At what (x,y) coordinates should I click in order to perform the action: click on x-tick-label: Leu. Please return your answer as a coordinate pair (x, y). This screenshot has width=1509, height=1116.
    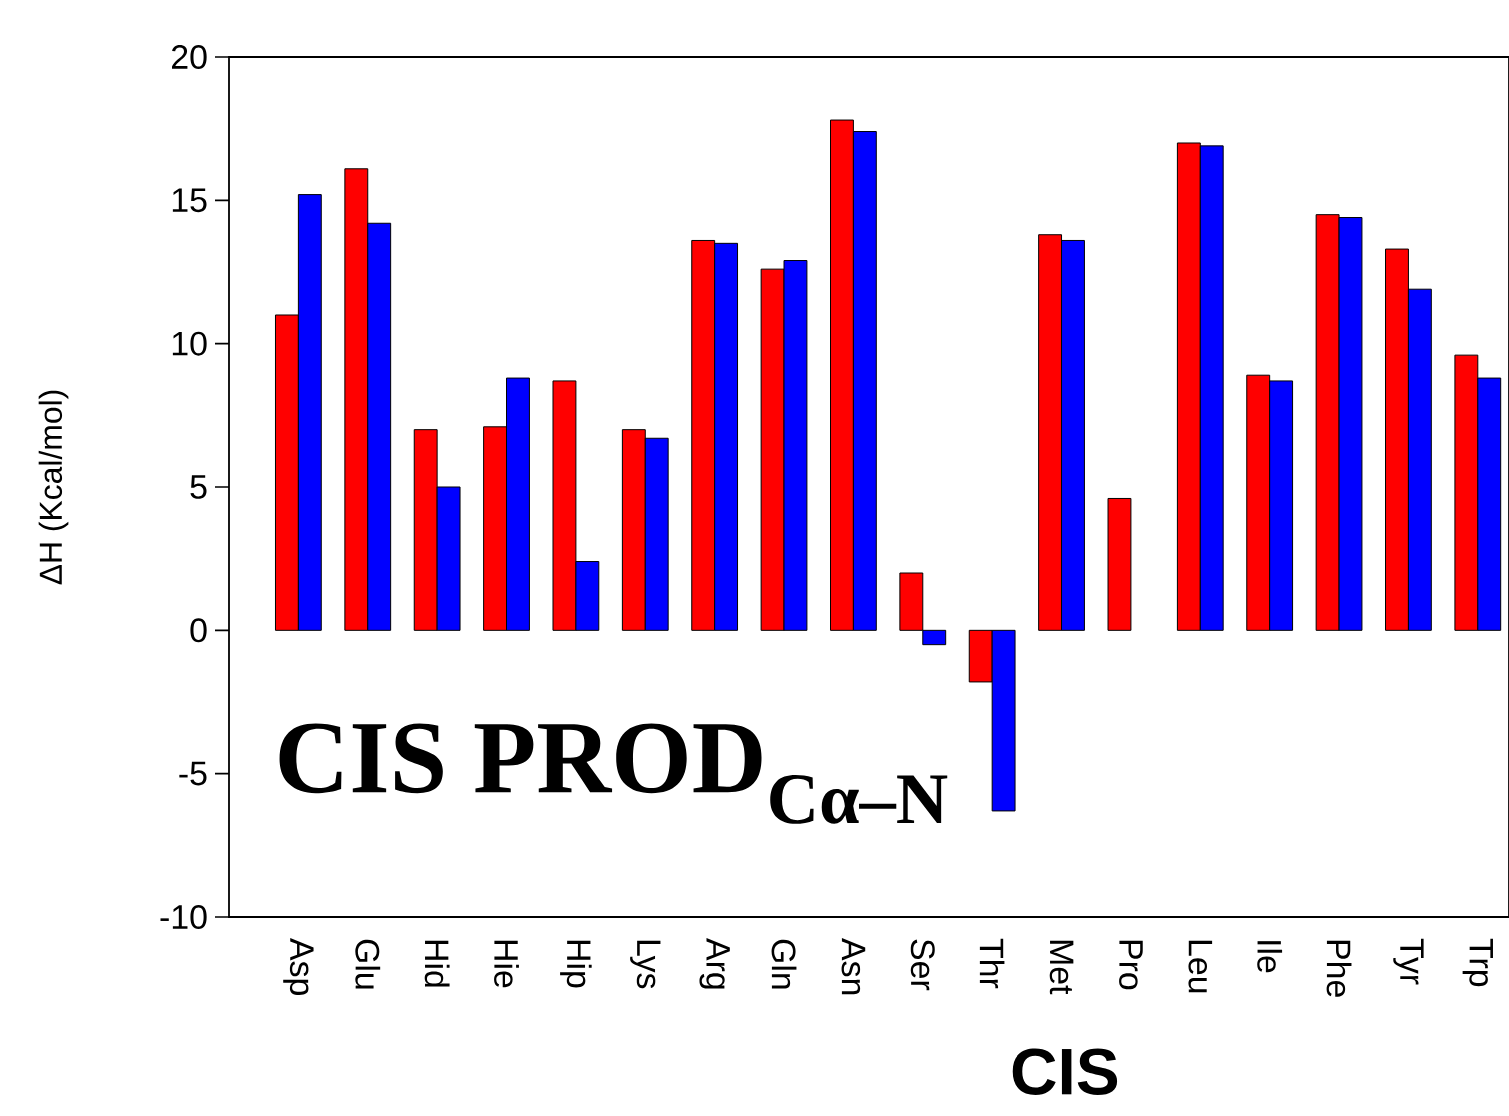
    Looking at the image, I should click on (1200, 966).